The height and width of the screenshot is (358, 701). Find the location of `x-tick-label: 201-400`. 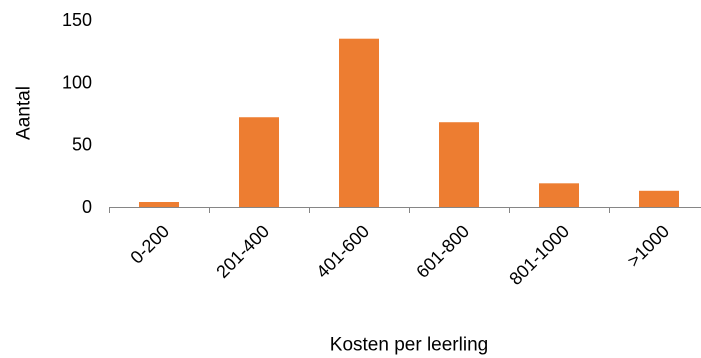

x-tick-label: 201-400 is located at coordinates (242, 251).